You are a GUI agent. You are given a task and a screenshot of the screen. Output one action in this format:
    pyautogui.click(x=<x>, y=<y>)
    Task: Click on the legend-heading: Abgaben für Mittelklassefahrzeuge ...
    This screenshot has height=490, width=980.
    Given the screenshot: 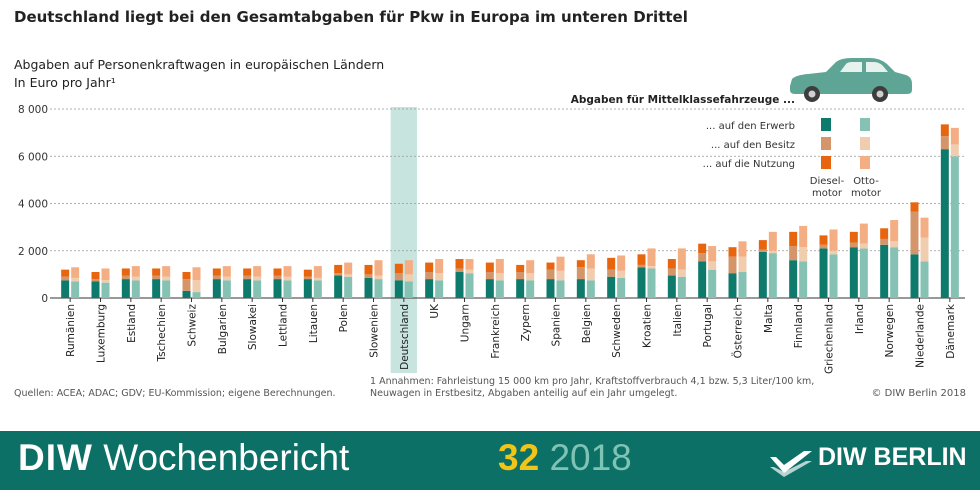 What is the action you would take?
    pyautogui.click(x=683, y=100)
    